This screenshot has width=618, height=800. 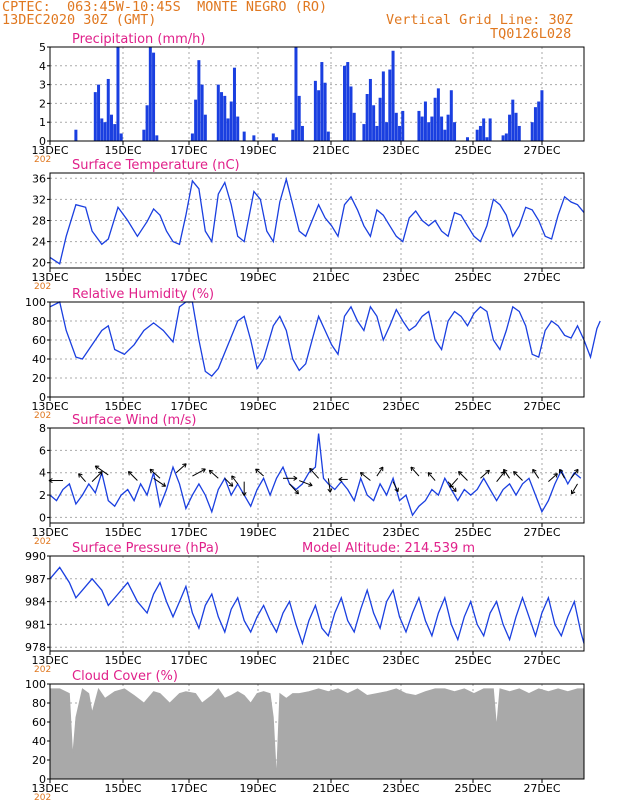 What do you see at coordinates (122, 660) in the screenshot?
I see `pressure-xtick-1: 15DEC` at bounding box center [122, 660].